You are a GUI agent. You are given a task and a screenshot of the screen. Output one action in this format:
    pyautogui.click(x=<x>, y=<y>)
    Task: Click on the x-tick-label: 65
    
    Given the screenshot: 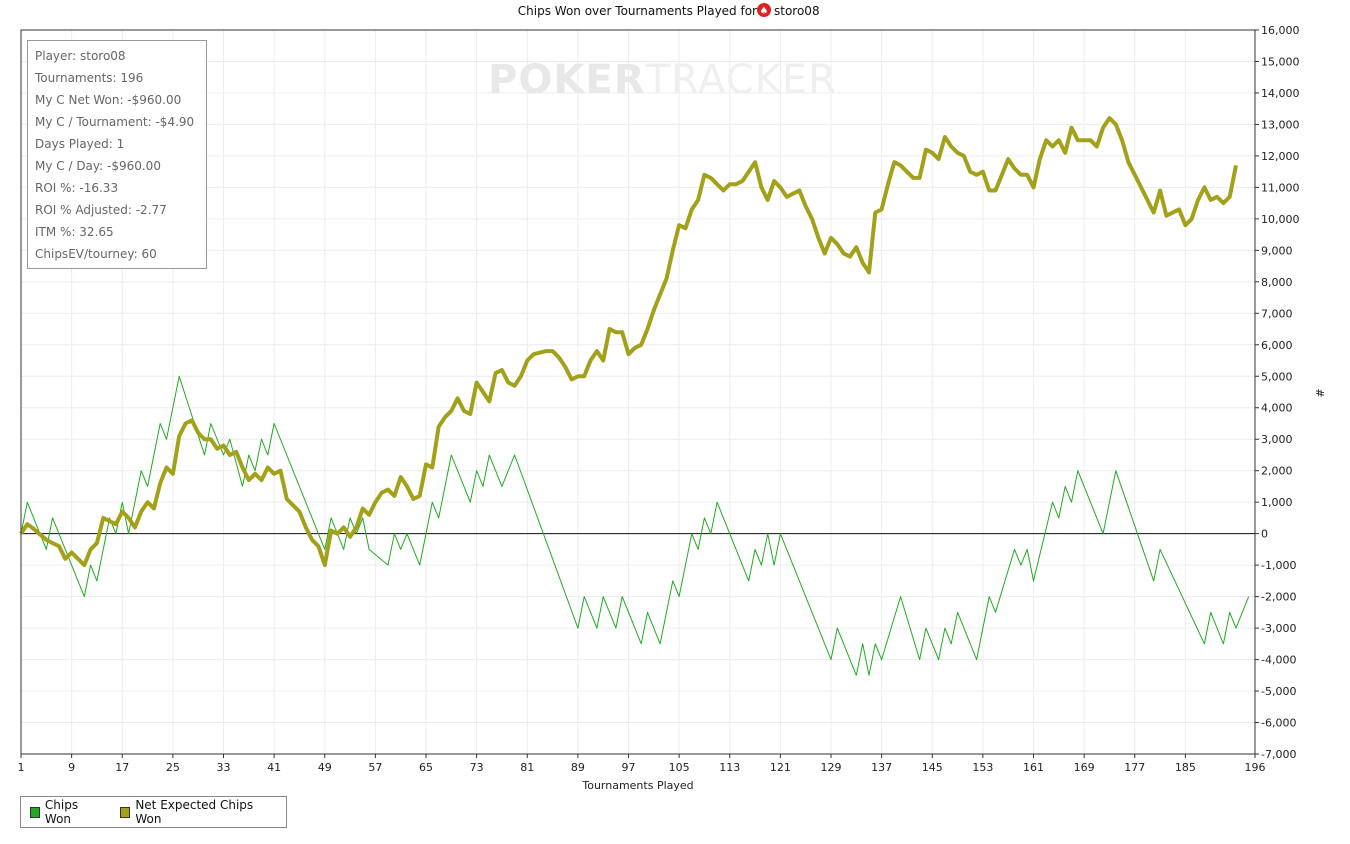 What is the action you would take?
    pyautogui.click(x=426, y=767)
    